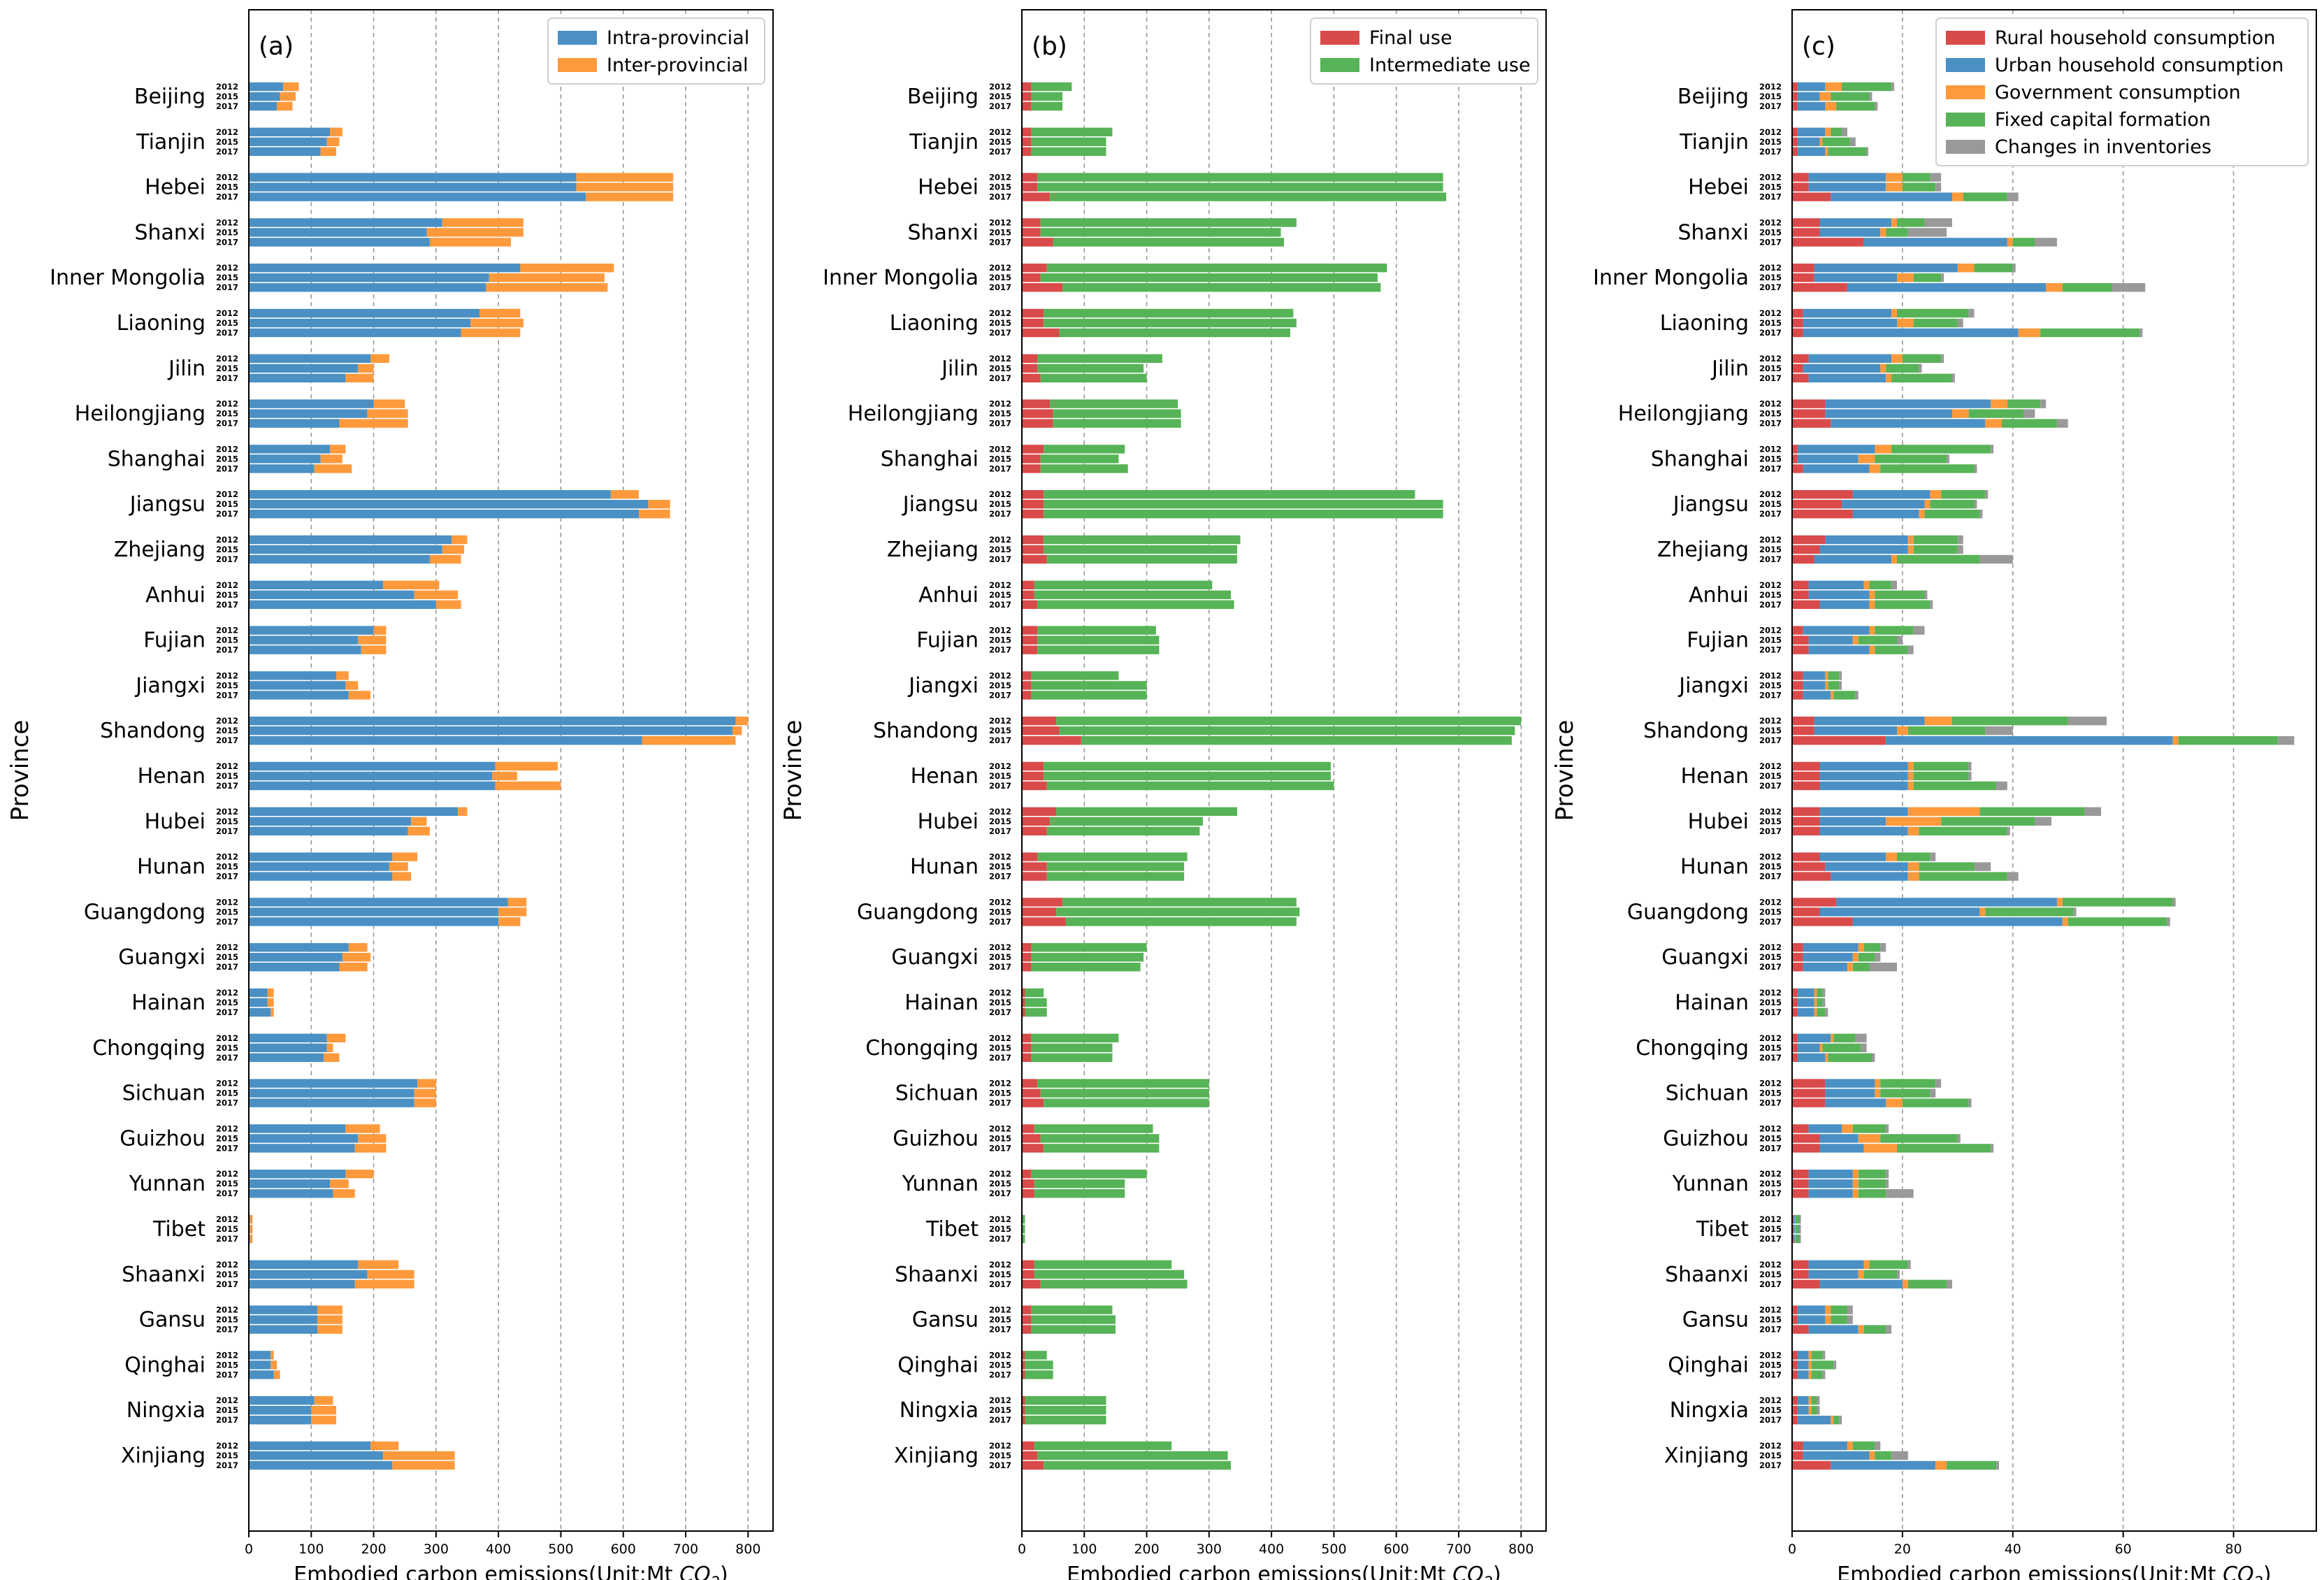 The height and width of the screenshot is (1580, 2324). Describe the element at coordinates (1187, 766) in the screenshot. I see `bar-henan-2012-intermediate-use` at that location.